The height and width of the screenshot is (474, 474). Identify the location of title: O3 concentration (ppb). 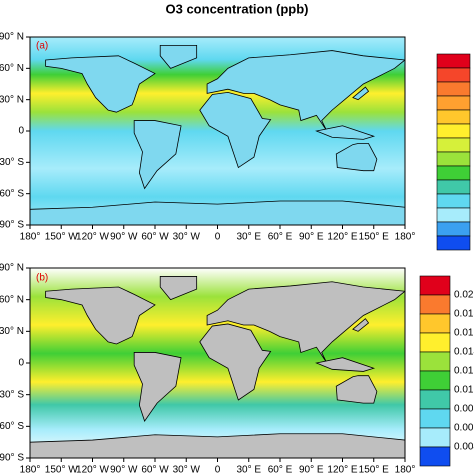
(237, 8).